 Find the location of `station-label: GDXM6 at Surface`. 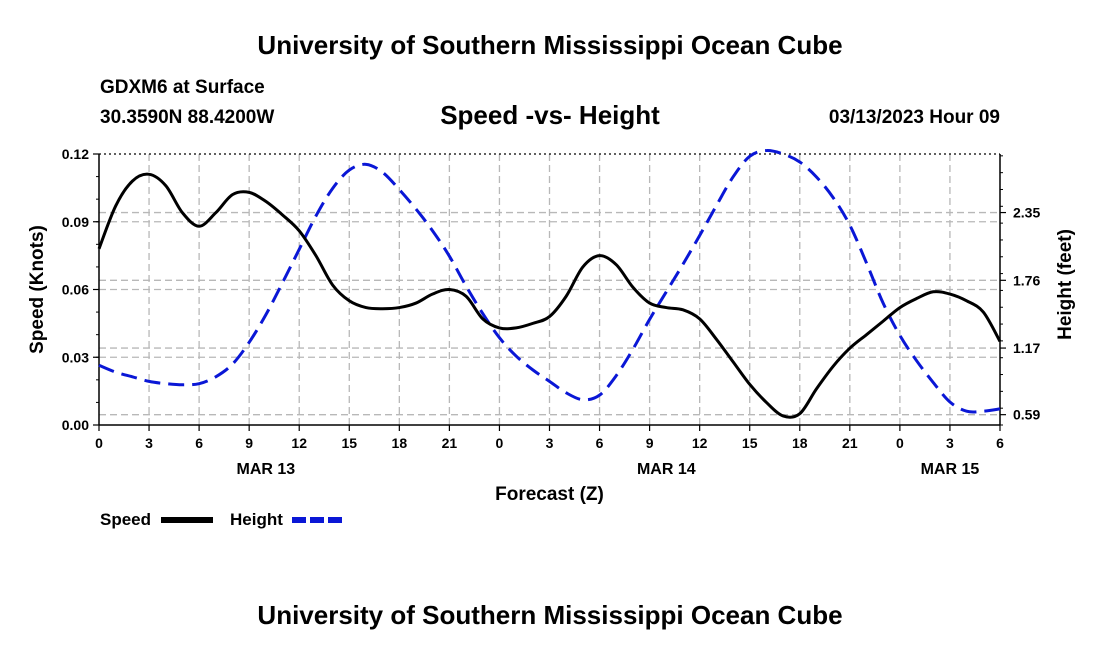

station-label: GDXM6 at Surface is located at coordinates (182, 87).